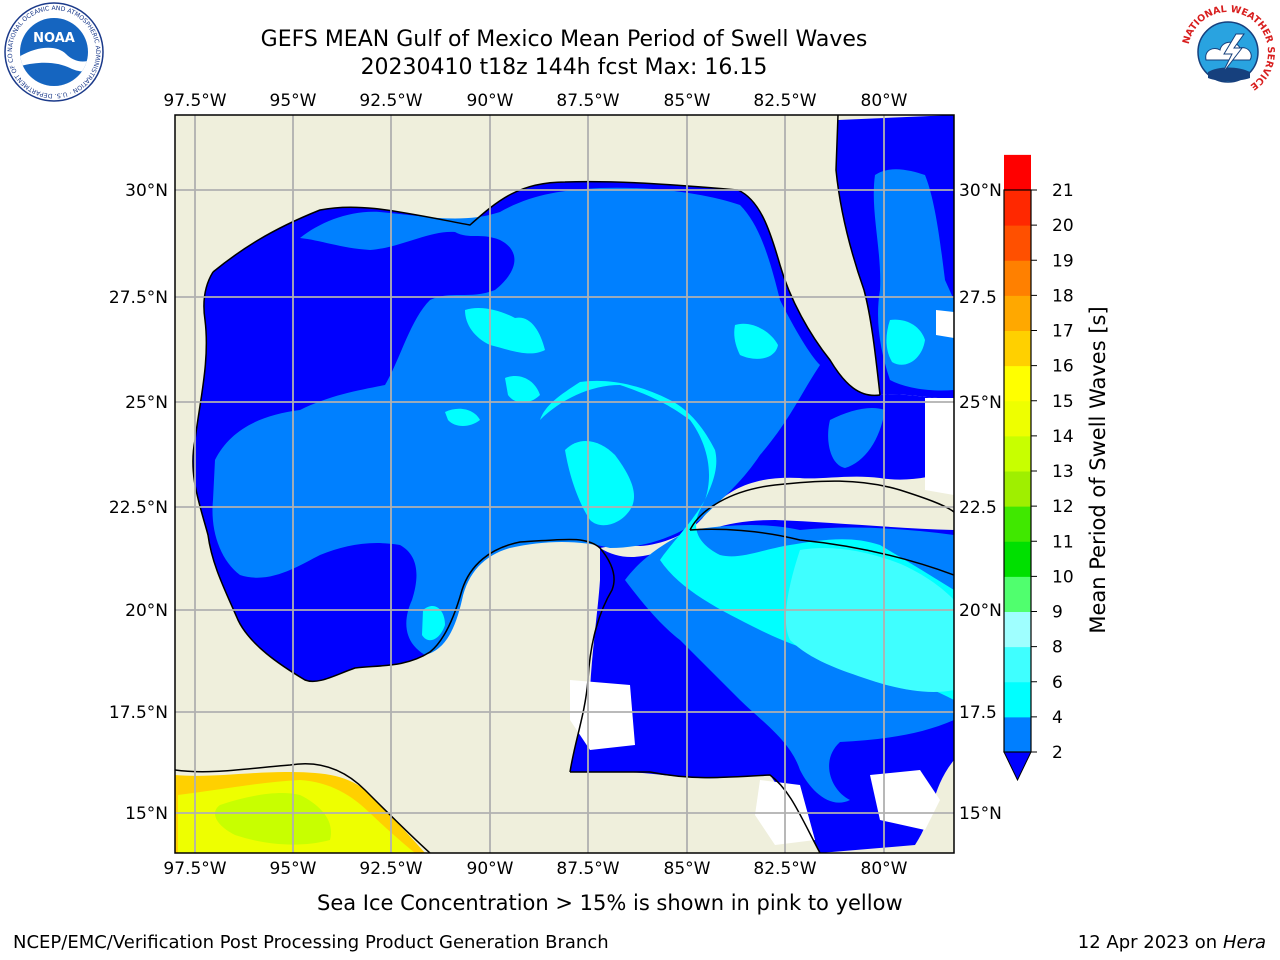 This screenshot has width=1280, height=960. I want to click on lon-tick-label-bottom: 92.5°W, so click(390, 869).